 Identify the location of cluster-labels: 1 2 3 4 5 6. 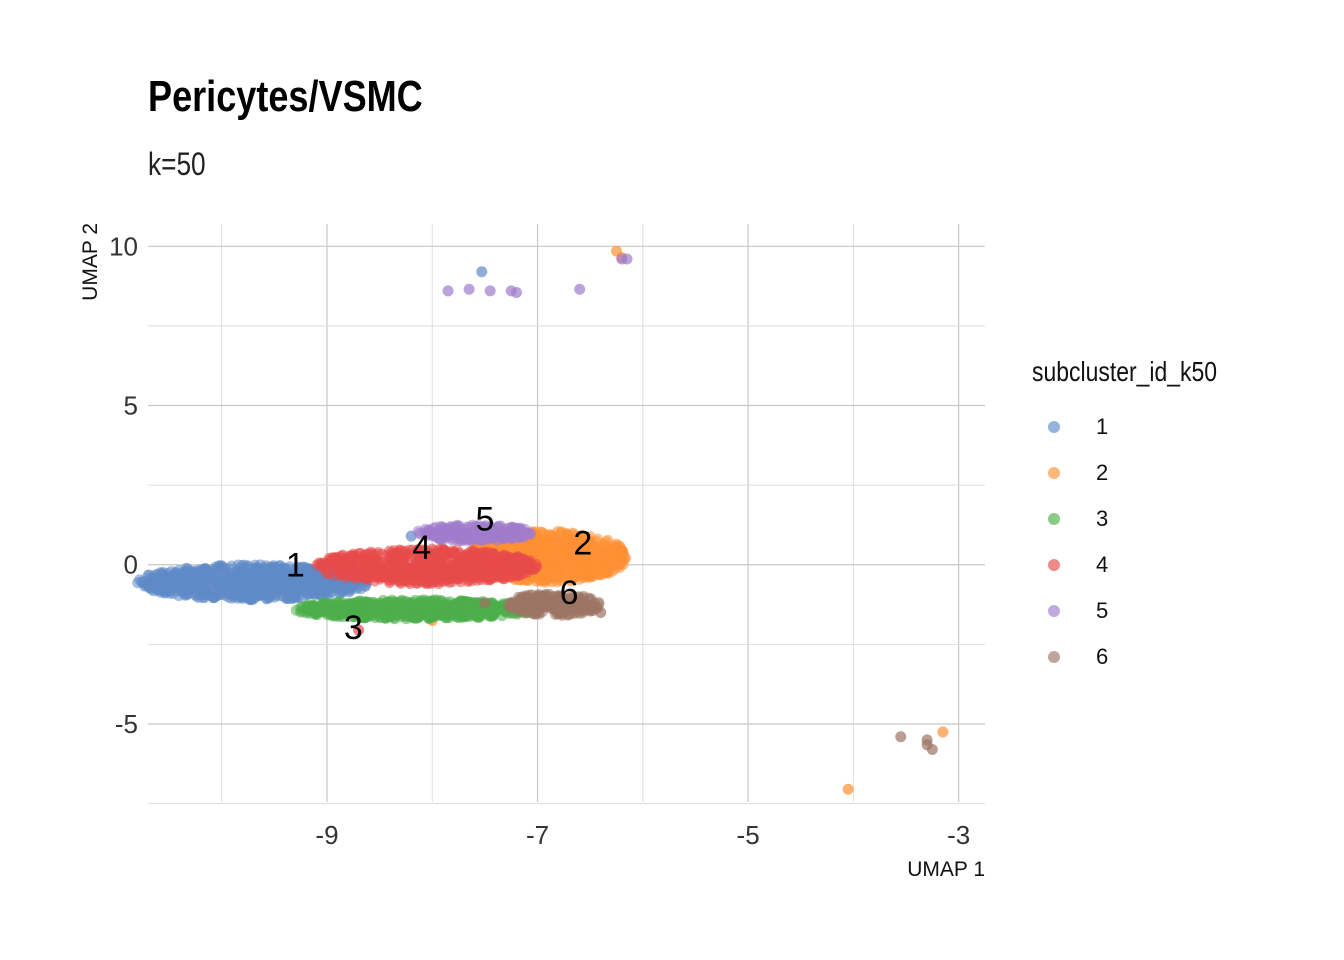
(439, 574).